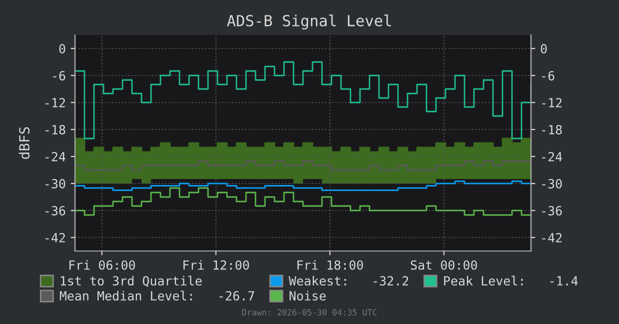  What do you see at coordinates (62, 49) in the screenshot?
I see `y-tick-label: 0` at bounding box center [62, 49].